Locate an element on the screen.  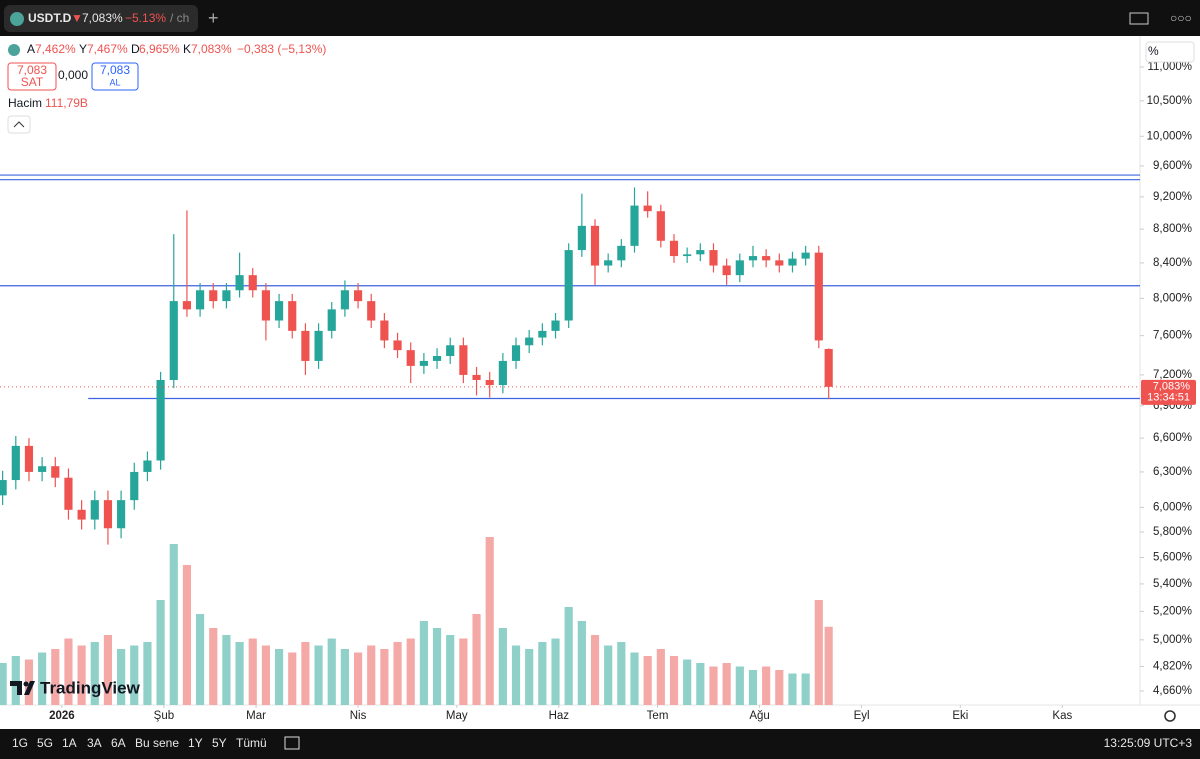
symbol-icon is located at coordinates (17, 19).